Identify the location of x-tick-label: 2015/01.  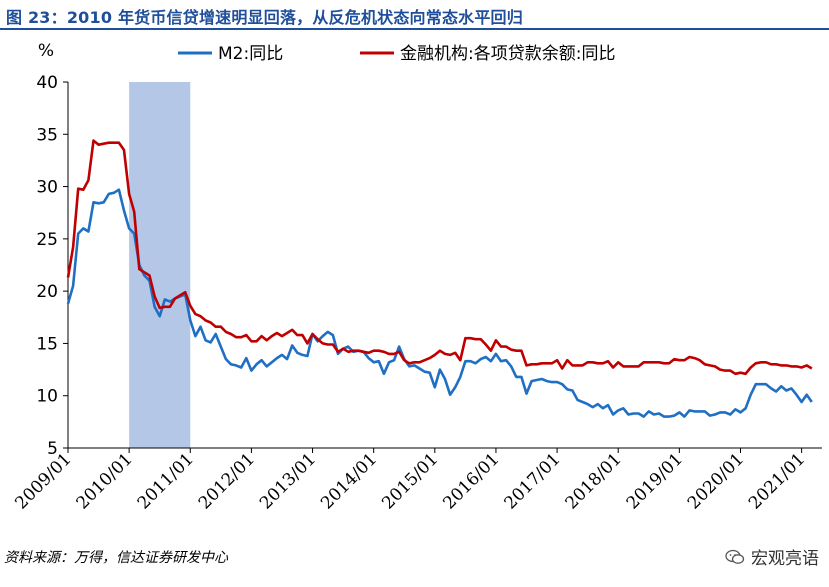
(410, 481).